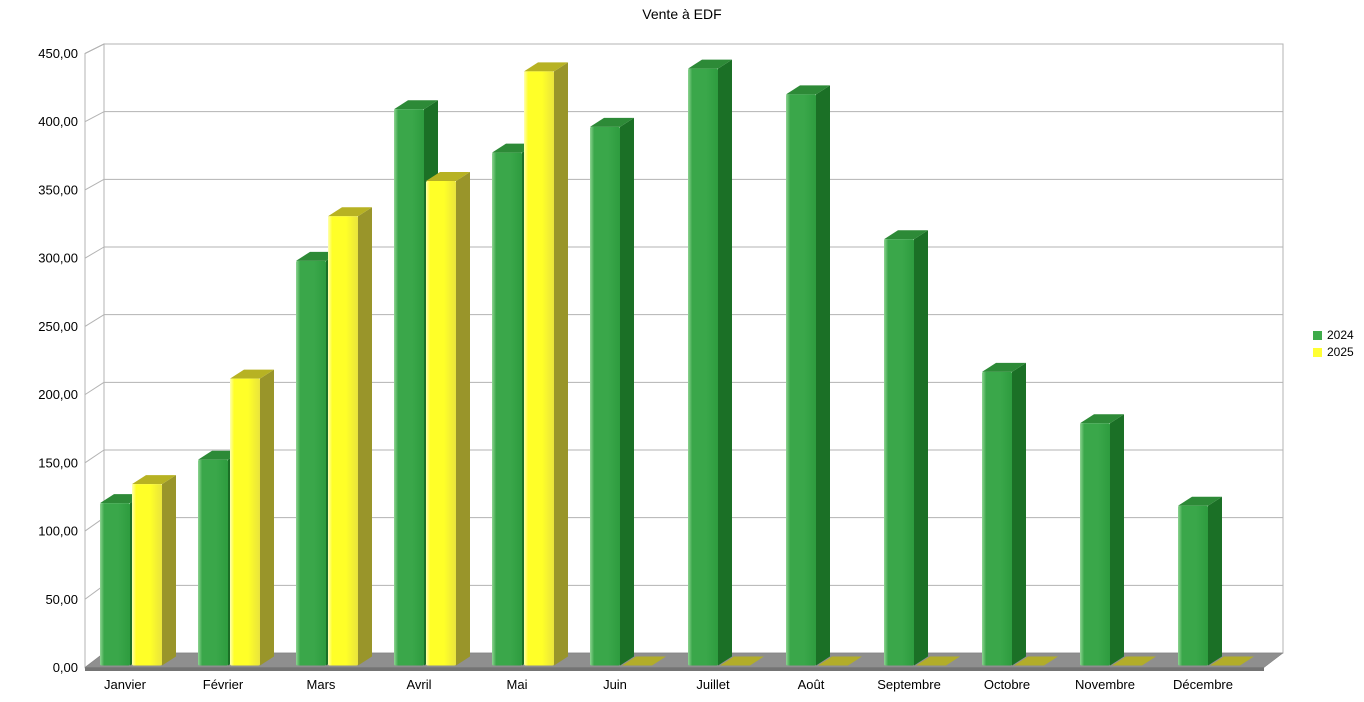 This screenshot has height=702, width=1364. Describe the element at coordinates (1317, 352) in the screenshot. I see `legend-swatch-2025-icon` at that location.